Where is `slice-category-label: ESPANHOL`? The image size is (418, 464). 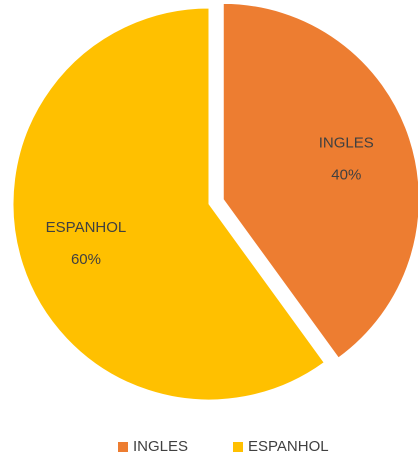
slice-category-label: ESPANHOL is located at coordinates (86, 227).